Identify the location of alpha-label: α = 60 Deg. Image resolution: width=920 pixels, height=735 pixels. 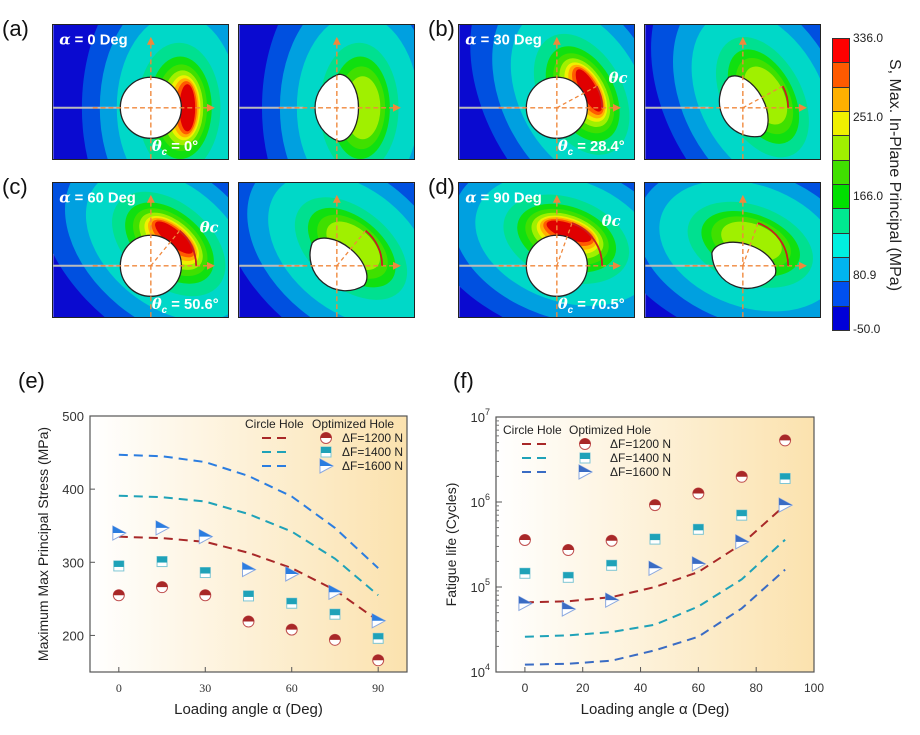
(97, 198).